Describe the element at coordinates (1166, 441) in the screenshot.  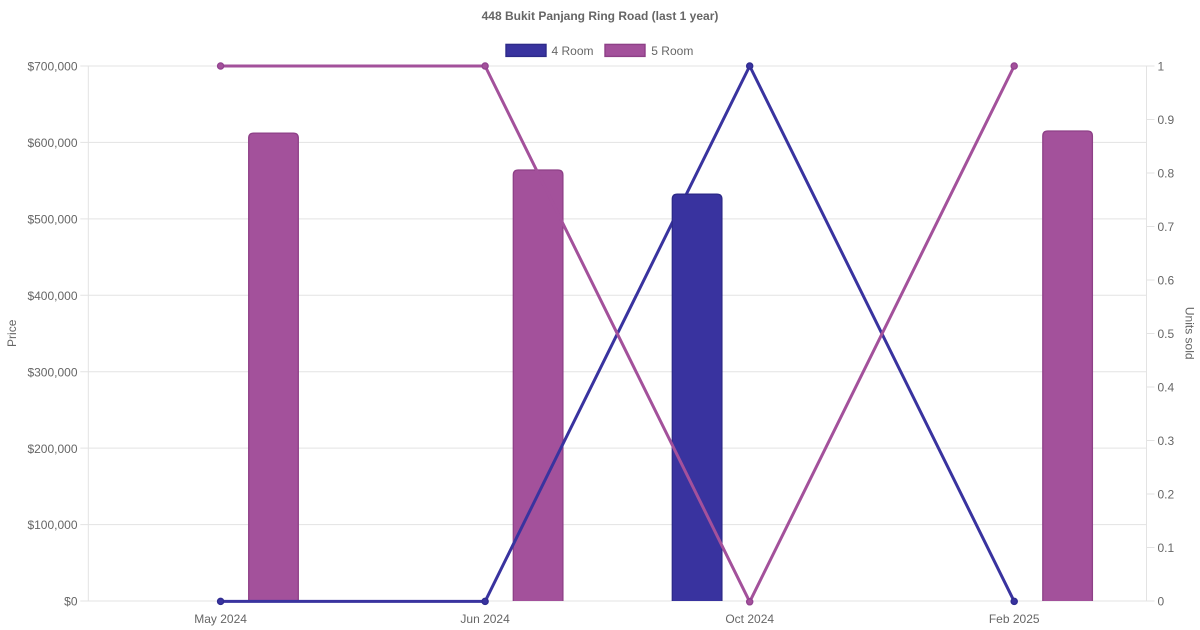
I see `svg-text: 0.3` at that location.